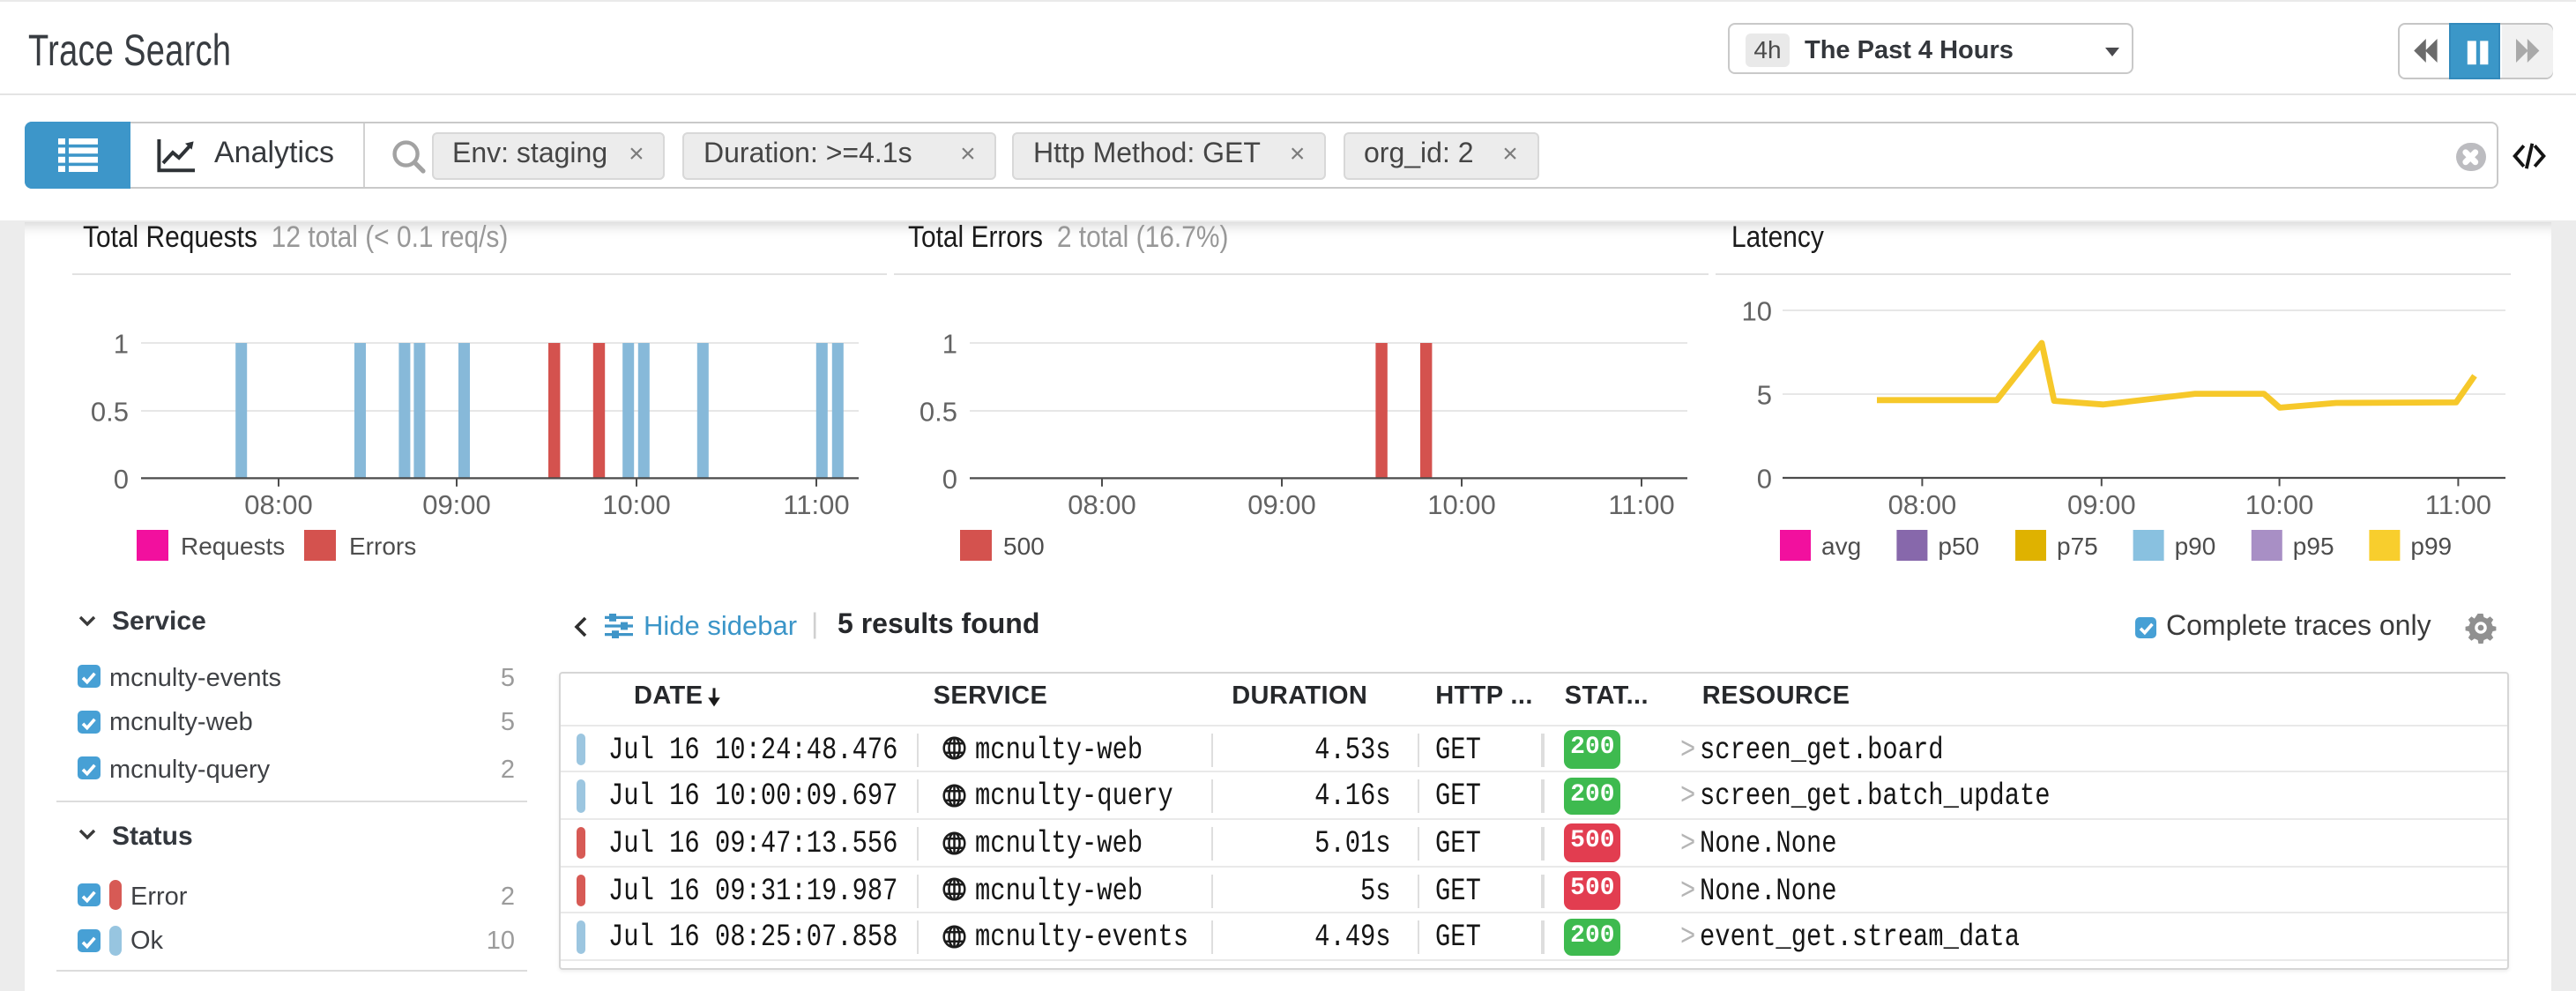  I want to click on svg-text: p99, so click(2431, 546).